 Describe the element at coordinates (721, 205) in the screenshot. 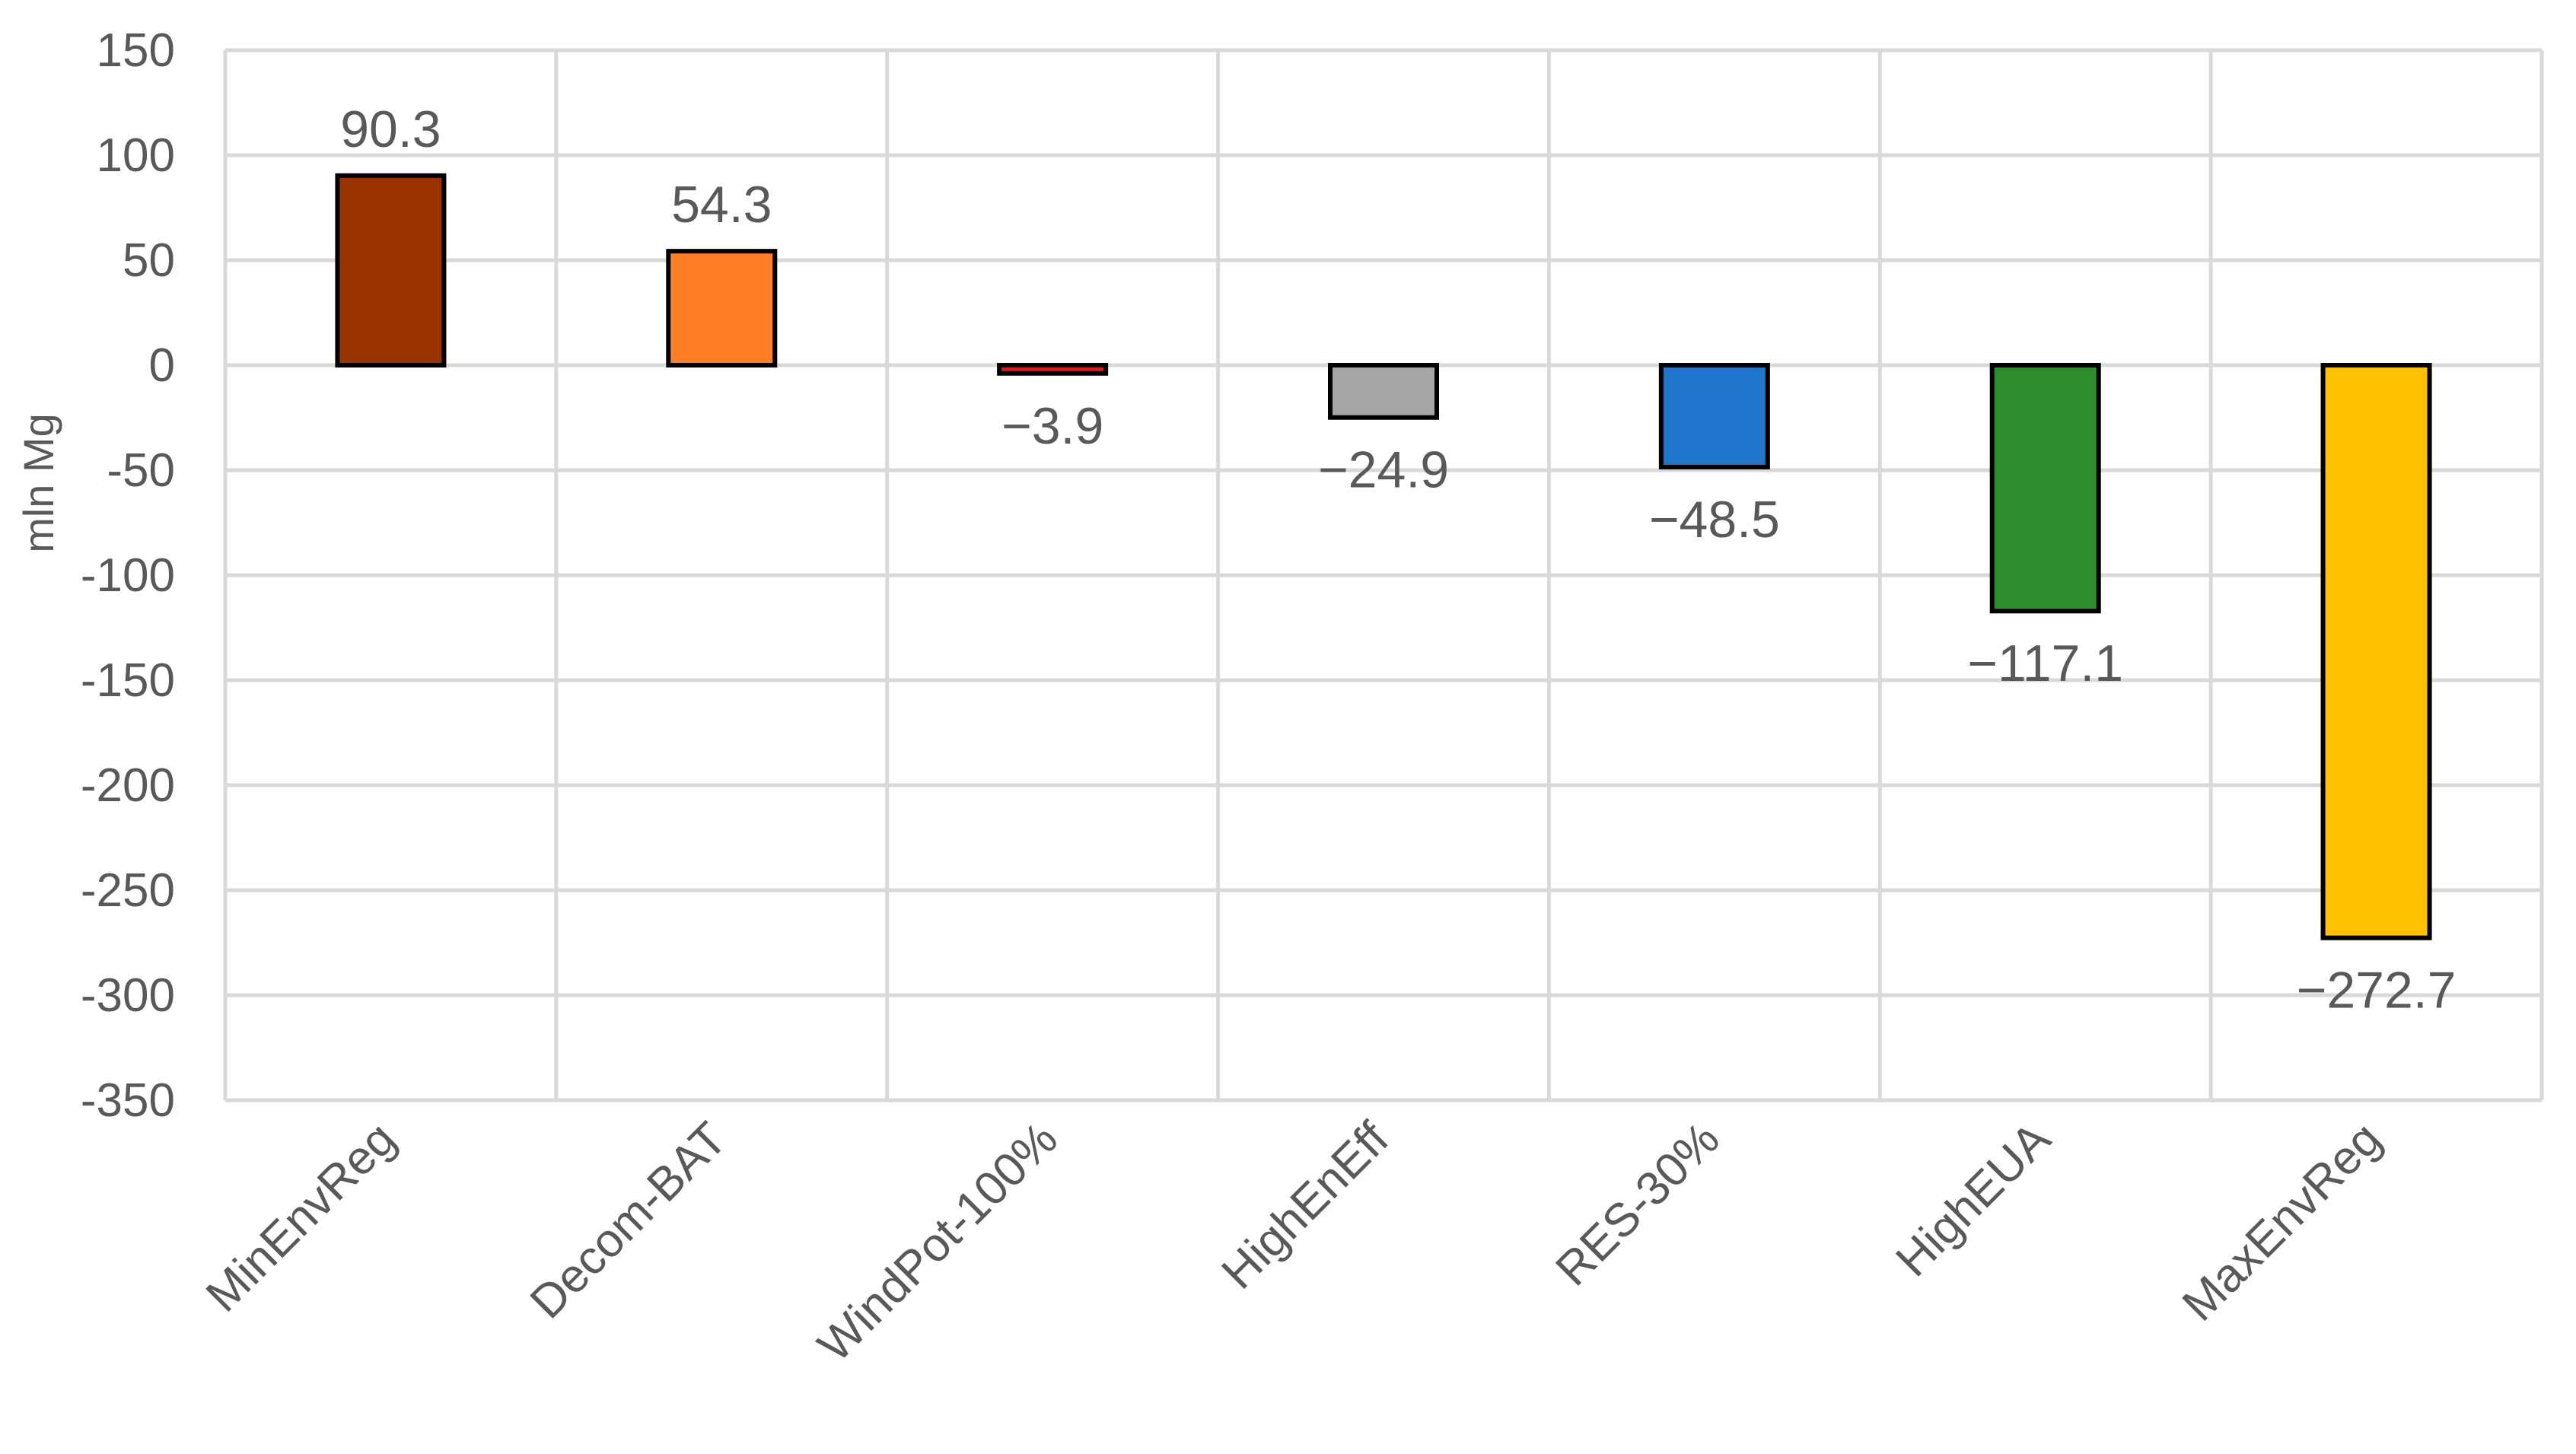

I see `data-label: 54.3` at that location.